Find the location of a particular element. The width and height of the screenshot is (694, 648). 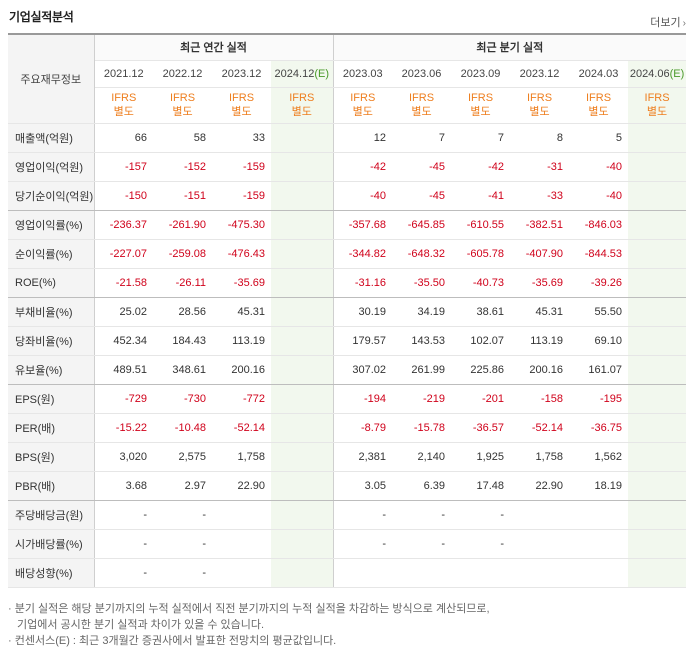

period-label: 2024.12 is located at coordinates (294, 73).